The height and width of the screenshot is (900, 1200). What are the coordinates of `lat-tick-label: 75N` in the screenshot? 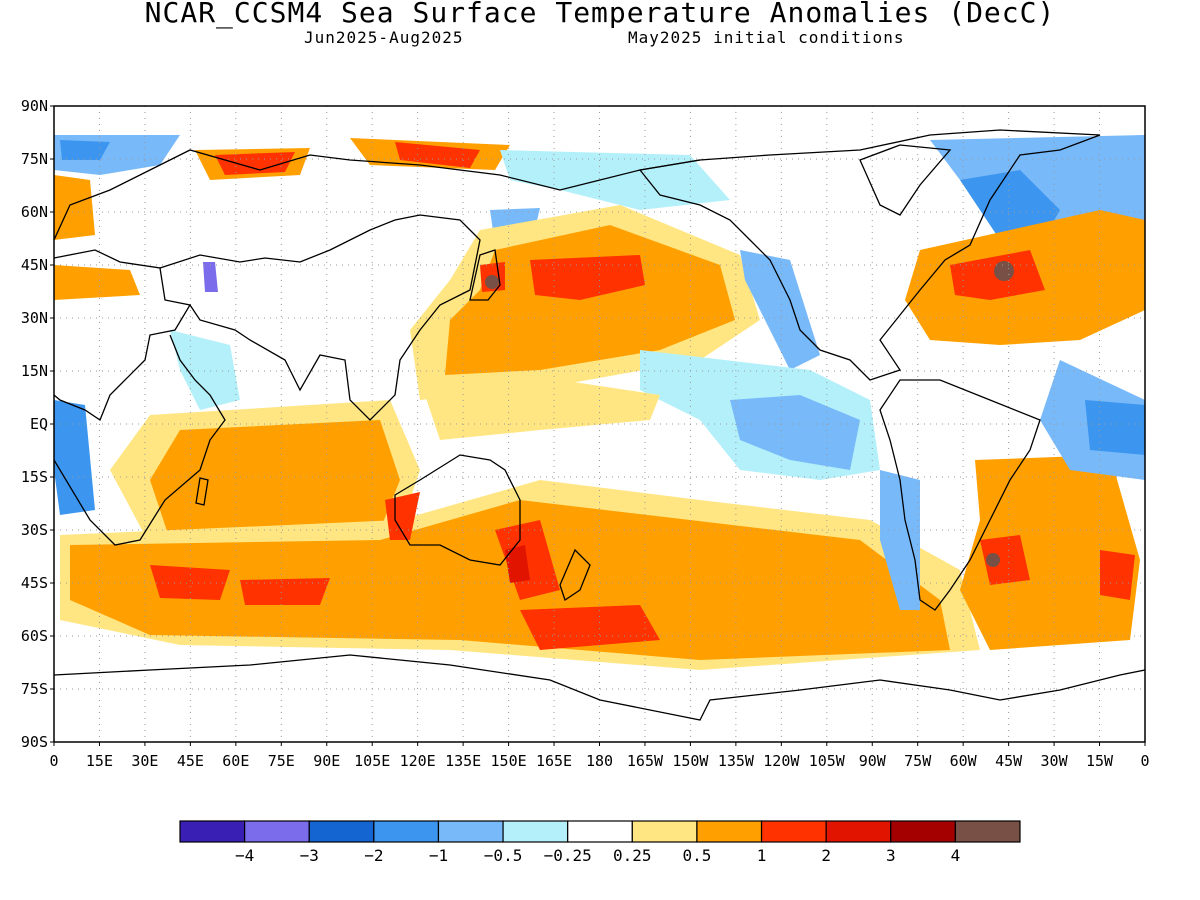 It's located at (34, 159).